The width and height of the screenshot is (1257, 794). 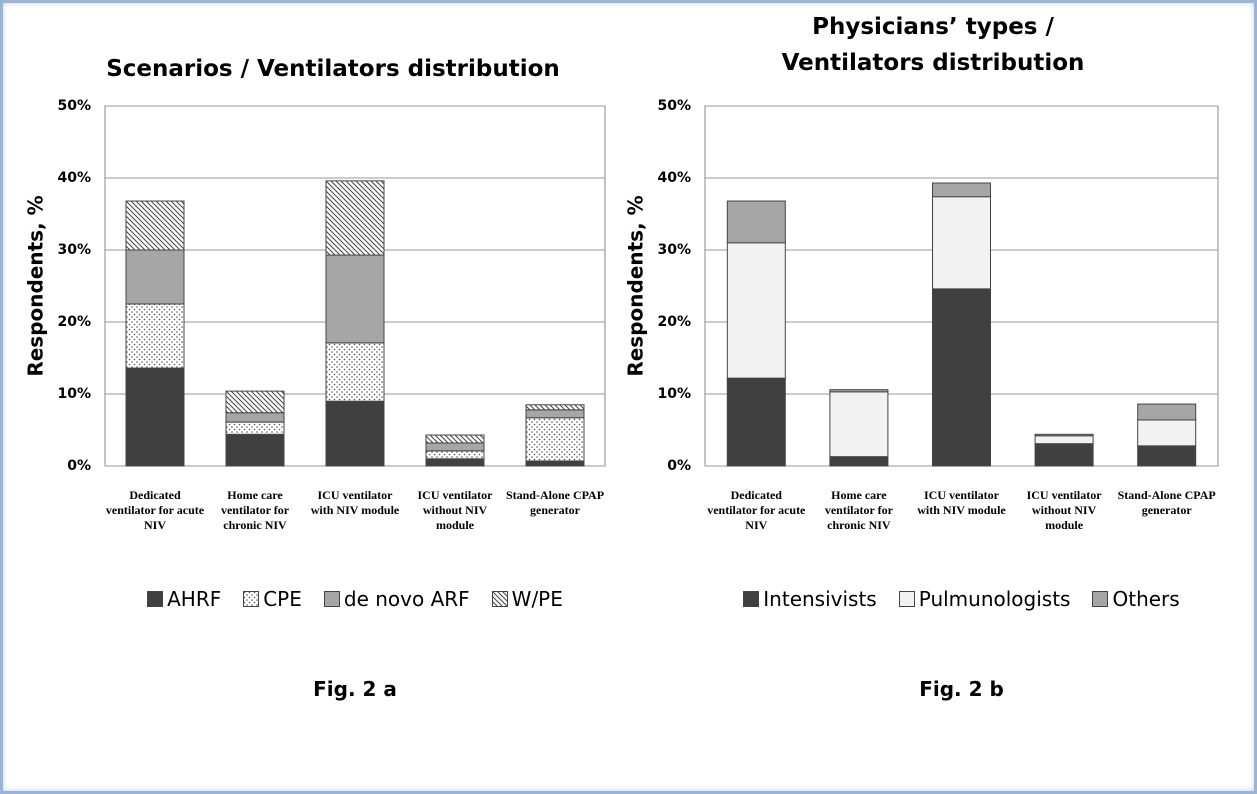 I want to click on legend-label: Pulmunologists, so click(x=994, y=599).